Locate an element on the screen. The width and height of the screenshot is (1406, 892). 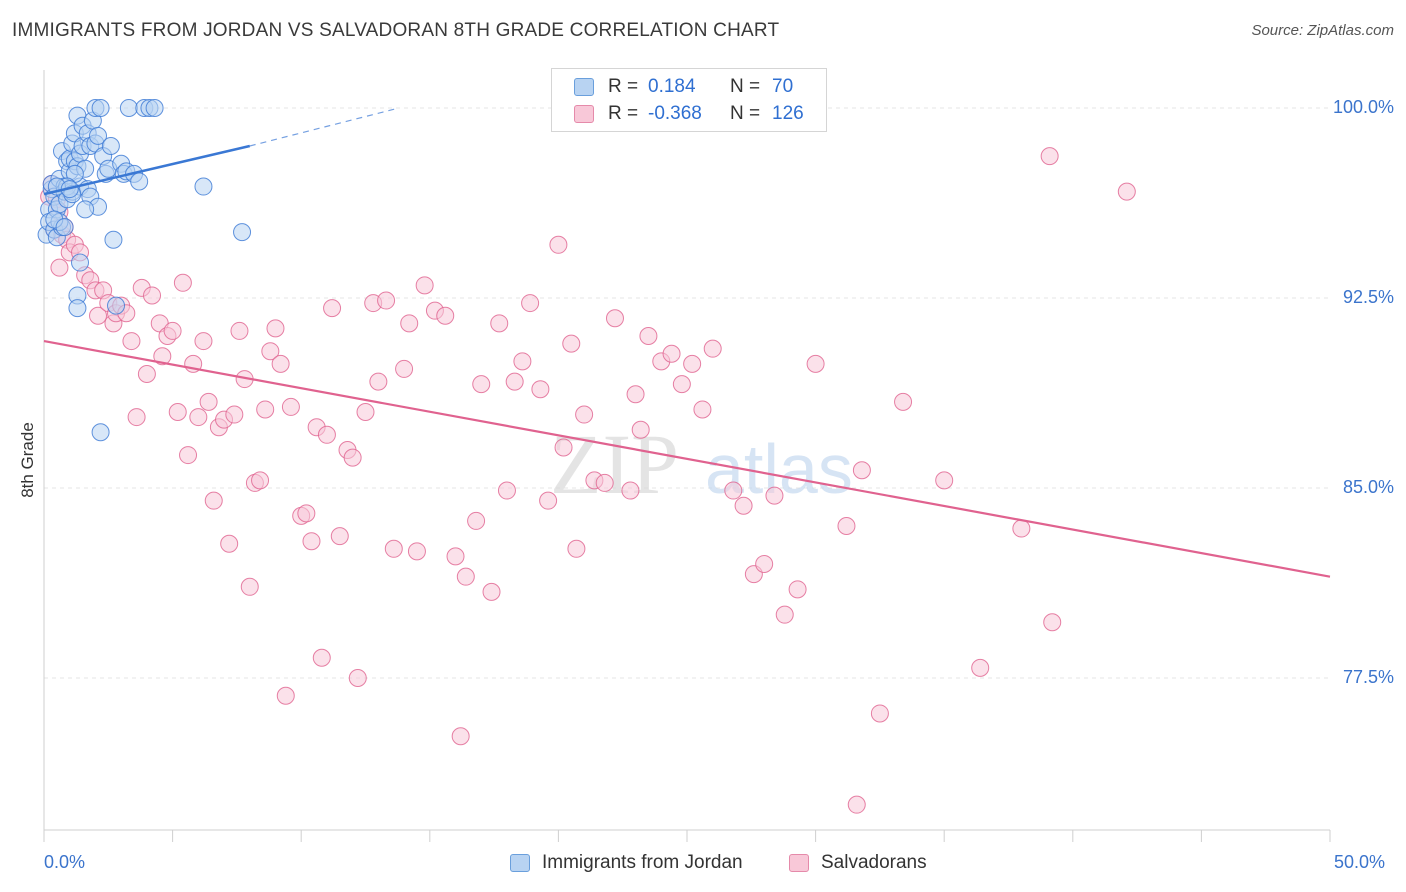
legend-label-jordan: Immigrants from Jordan is located at coordinates (642, 862).